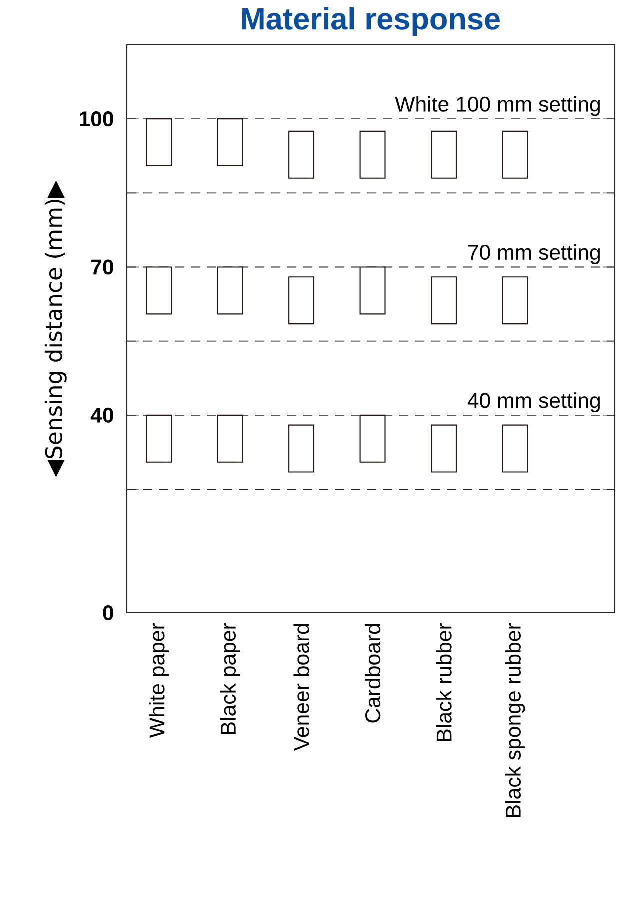 Image resolution: width=640 pixels, height=902 pixels. What do you see at coordinates (372, 673) in the screenshot?
I see `x-tick-label: Cardboard` at bounding box center [372, 673].